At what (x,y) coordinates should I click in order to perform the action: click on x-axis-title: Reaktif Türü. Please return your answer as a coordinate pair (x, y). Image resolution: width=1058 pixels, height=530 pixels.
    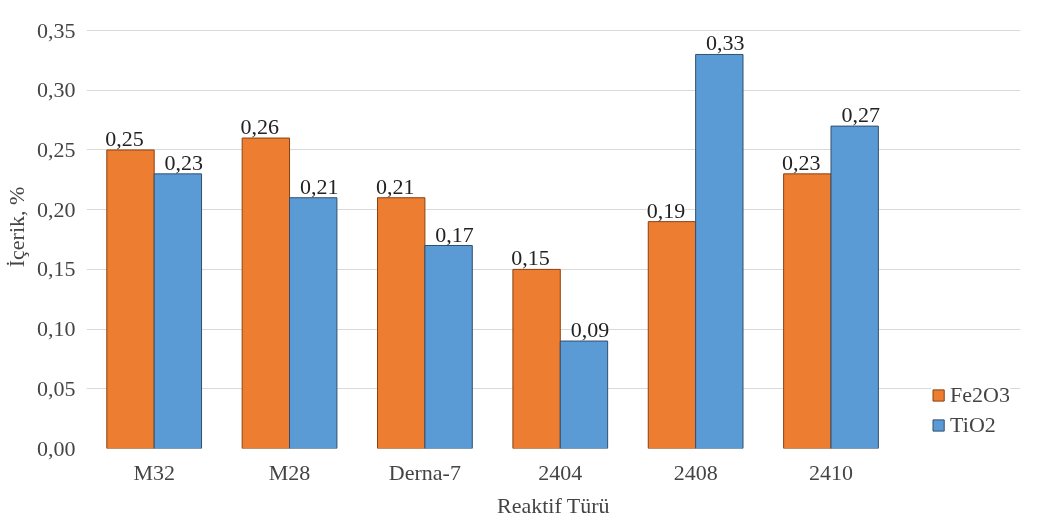
    Looking at the image, I should click on (553, 505).